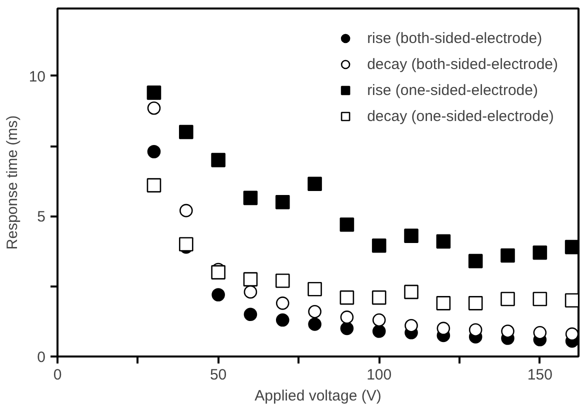 The image size is (580, 407). I want to click on y-tick-label: 10, so click(37, 77).